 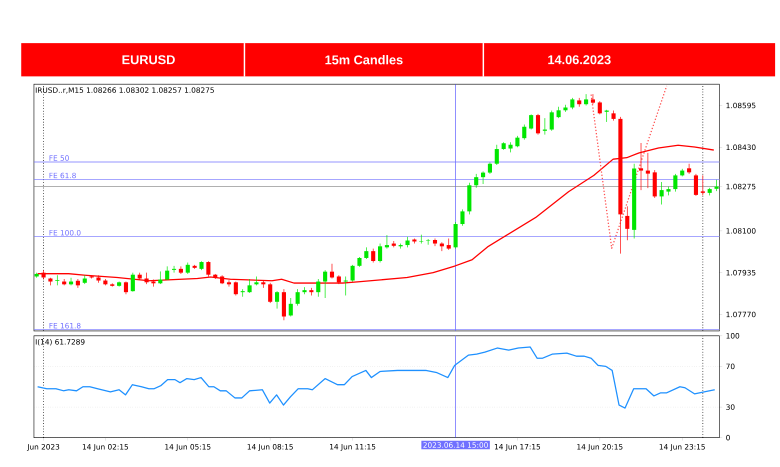 What do you see at coordinates (364, 59) in the screenshot?
I see `chart-subtitle: 15m Candles` at bounding box center [364, 59].